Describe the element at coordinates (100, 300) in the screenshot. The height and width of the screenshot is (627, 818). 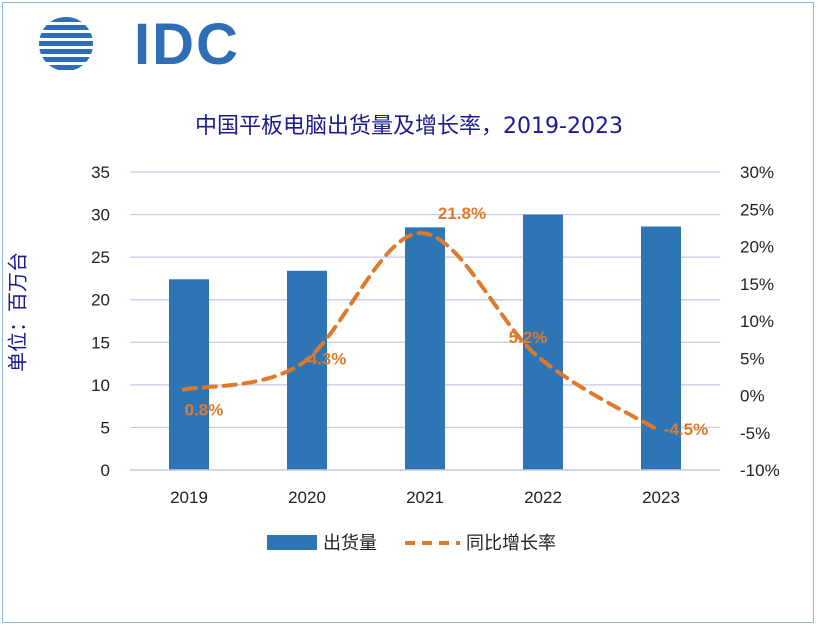
I see `y-tick-label: 20` at that location.